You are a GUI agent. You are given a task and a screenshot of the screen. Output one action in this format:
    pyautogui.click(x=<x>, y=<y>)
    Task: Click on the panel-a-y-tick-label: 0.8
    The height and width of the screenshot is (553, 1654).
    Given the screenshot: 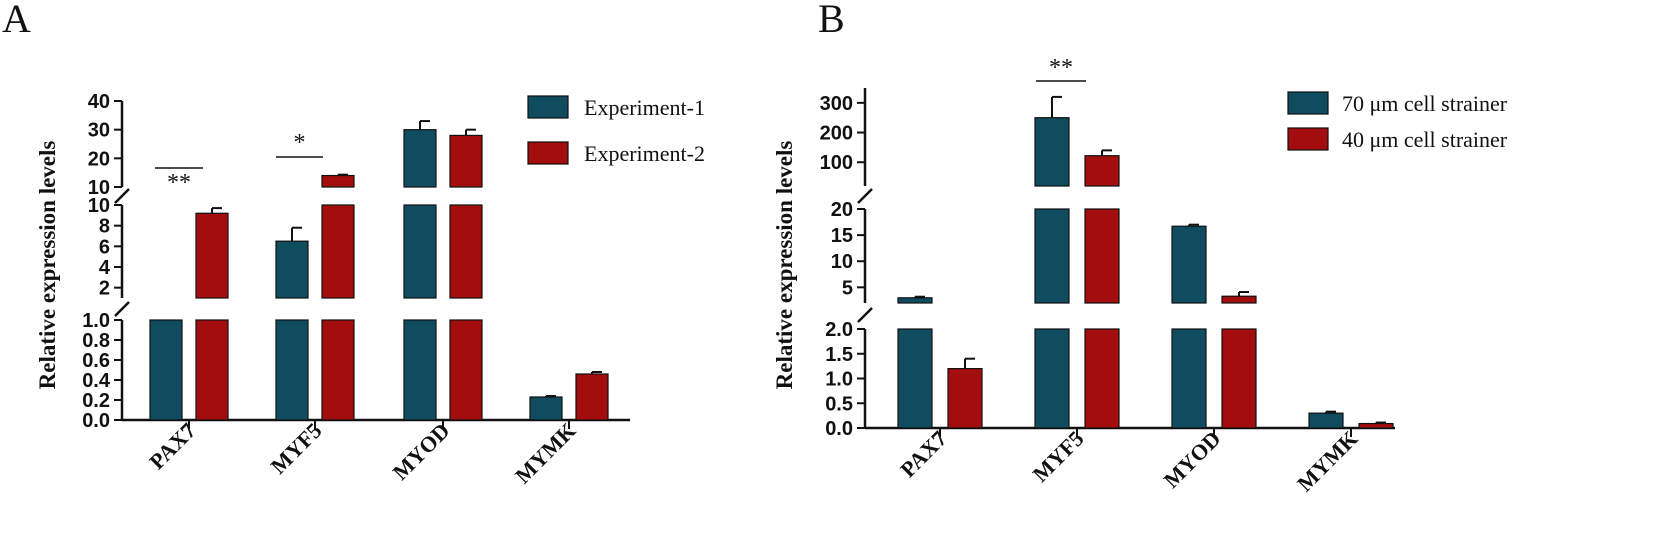 What is the action you would take?
    pyautogui.click(x=96, y=341)
    